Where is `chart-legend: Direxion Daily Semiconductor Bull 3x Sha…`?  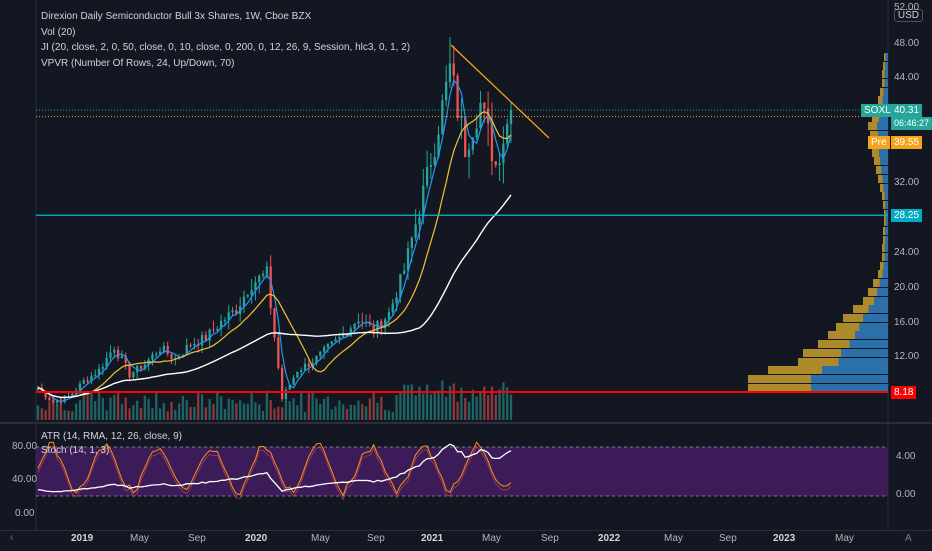
chart-legend: Direxion Daily Semiconductor Bull 3x Sha… is located at coordinates (225, 40).